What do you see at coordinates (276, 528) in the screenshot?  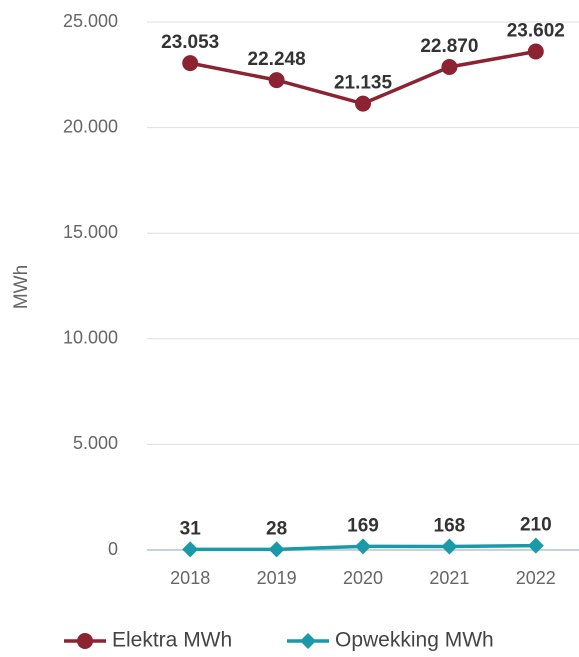 I see `data-label: 28` at bounding box center [276, 528].